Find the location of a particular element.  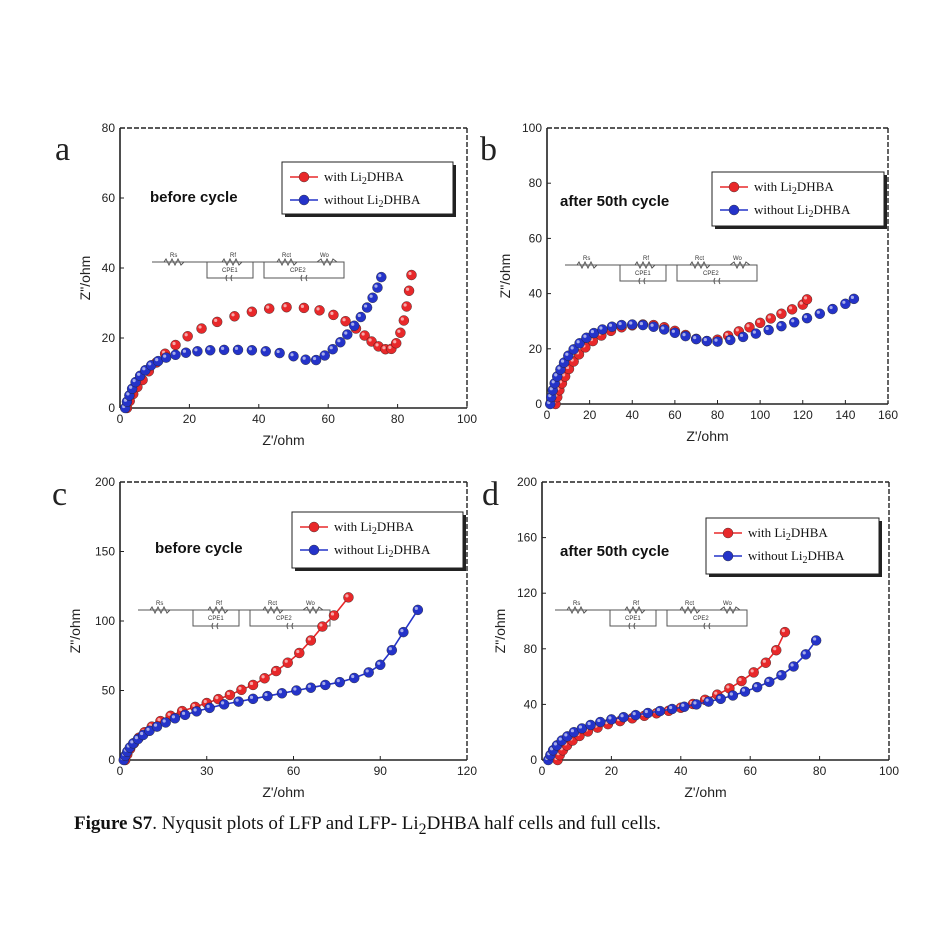

y-tick-label: 20 is located at coordinates (536, 349).